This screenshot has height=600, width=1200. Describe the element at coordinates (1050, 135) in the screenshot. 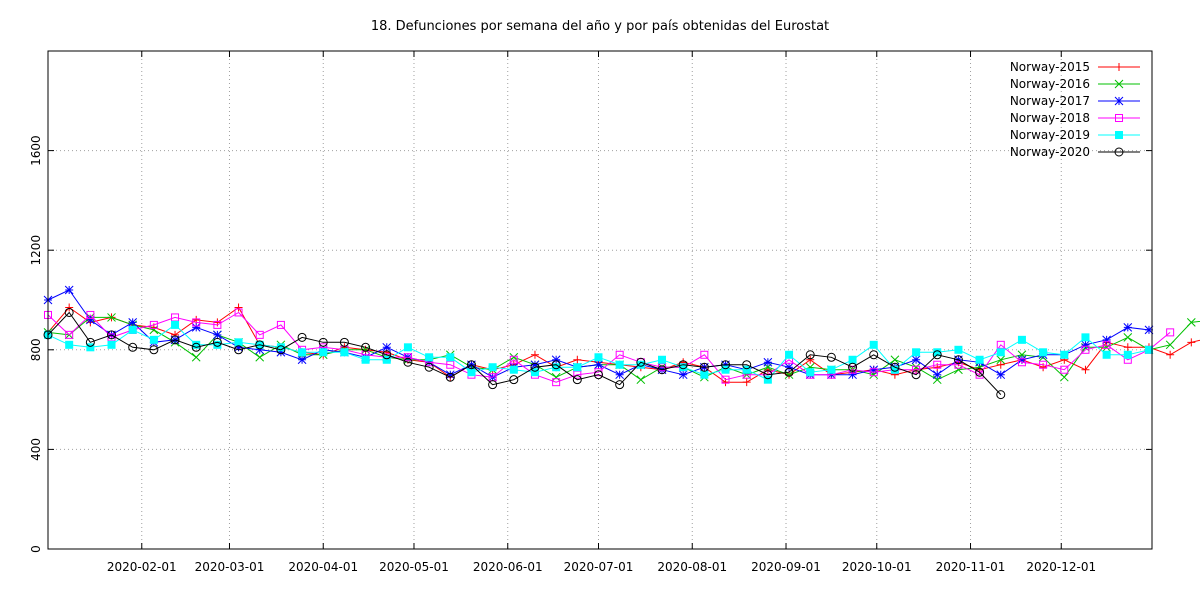

I see `legend-label: Norway-2019` at that location.